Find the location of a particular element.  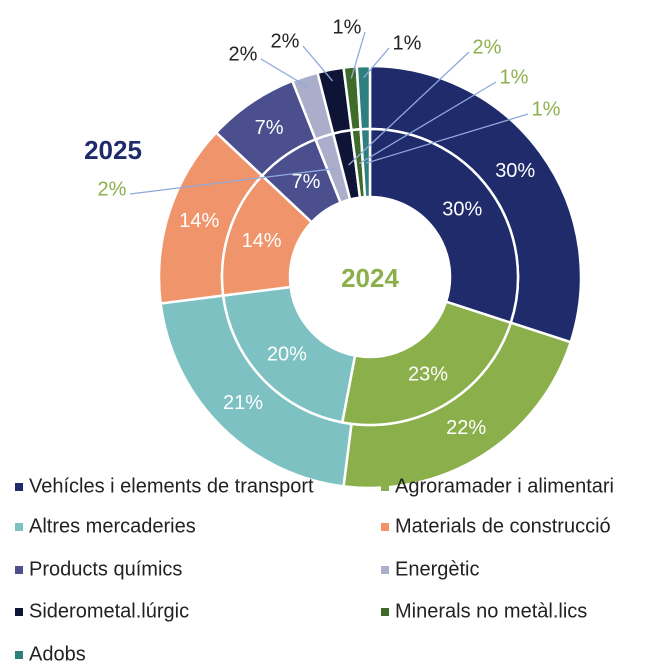

legend-label: Products químics is located at coordinates (105, 569).